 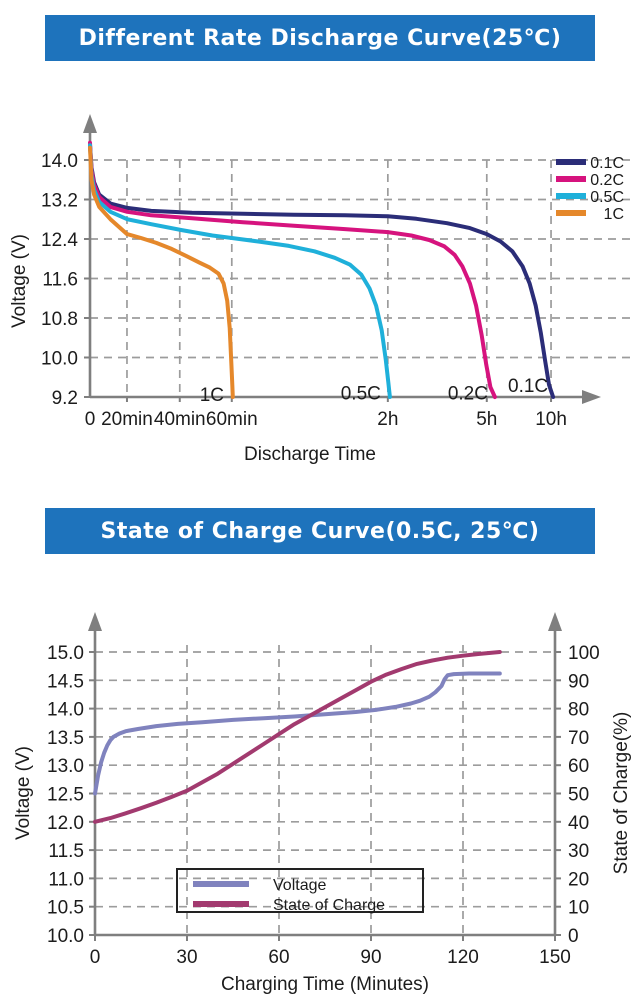 I want to click on svg-text: 60min, so click(x=232, y=419).